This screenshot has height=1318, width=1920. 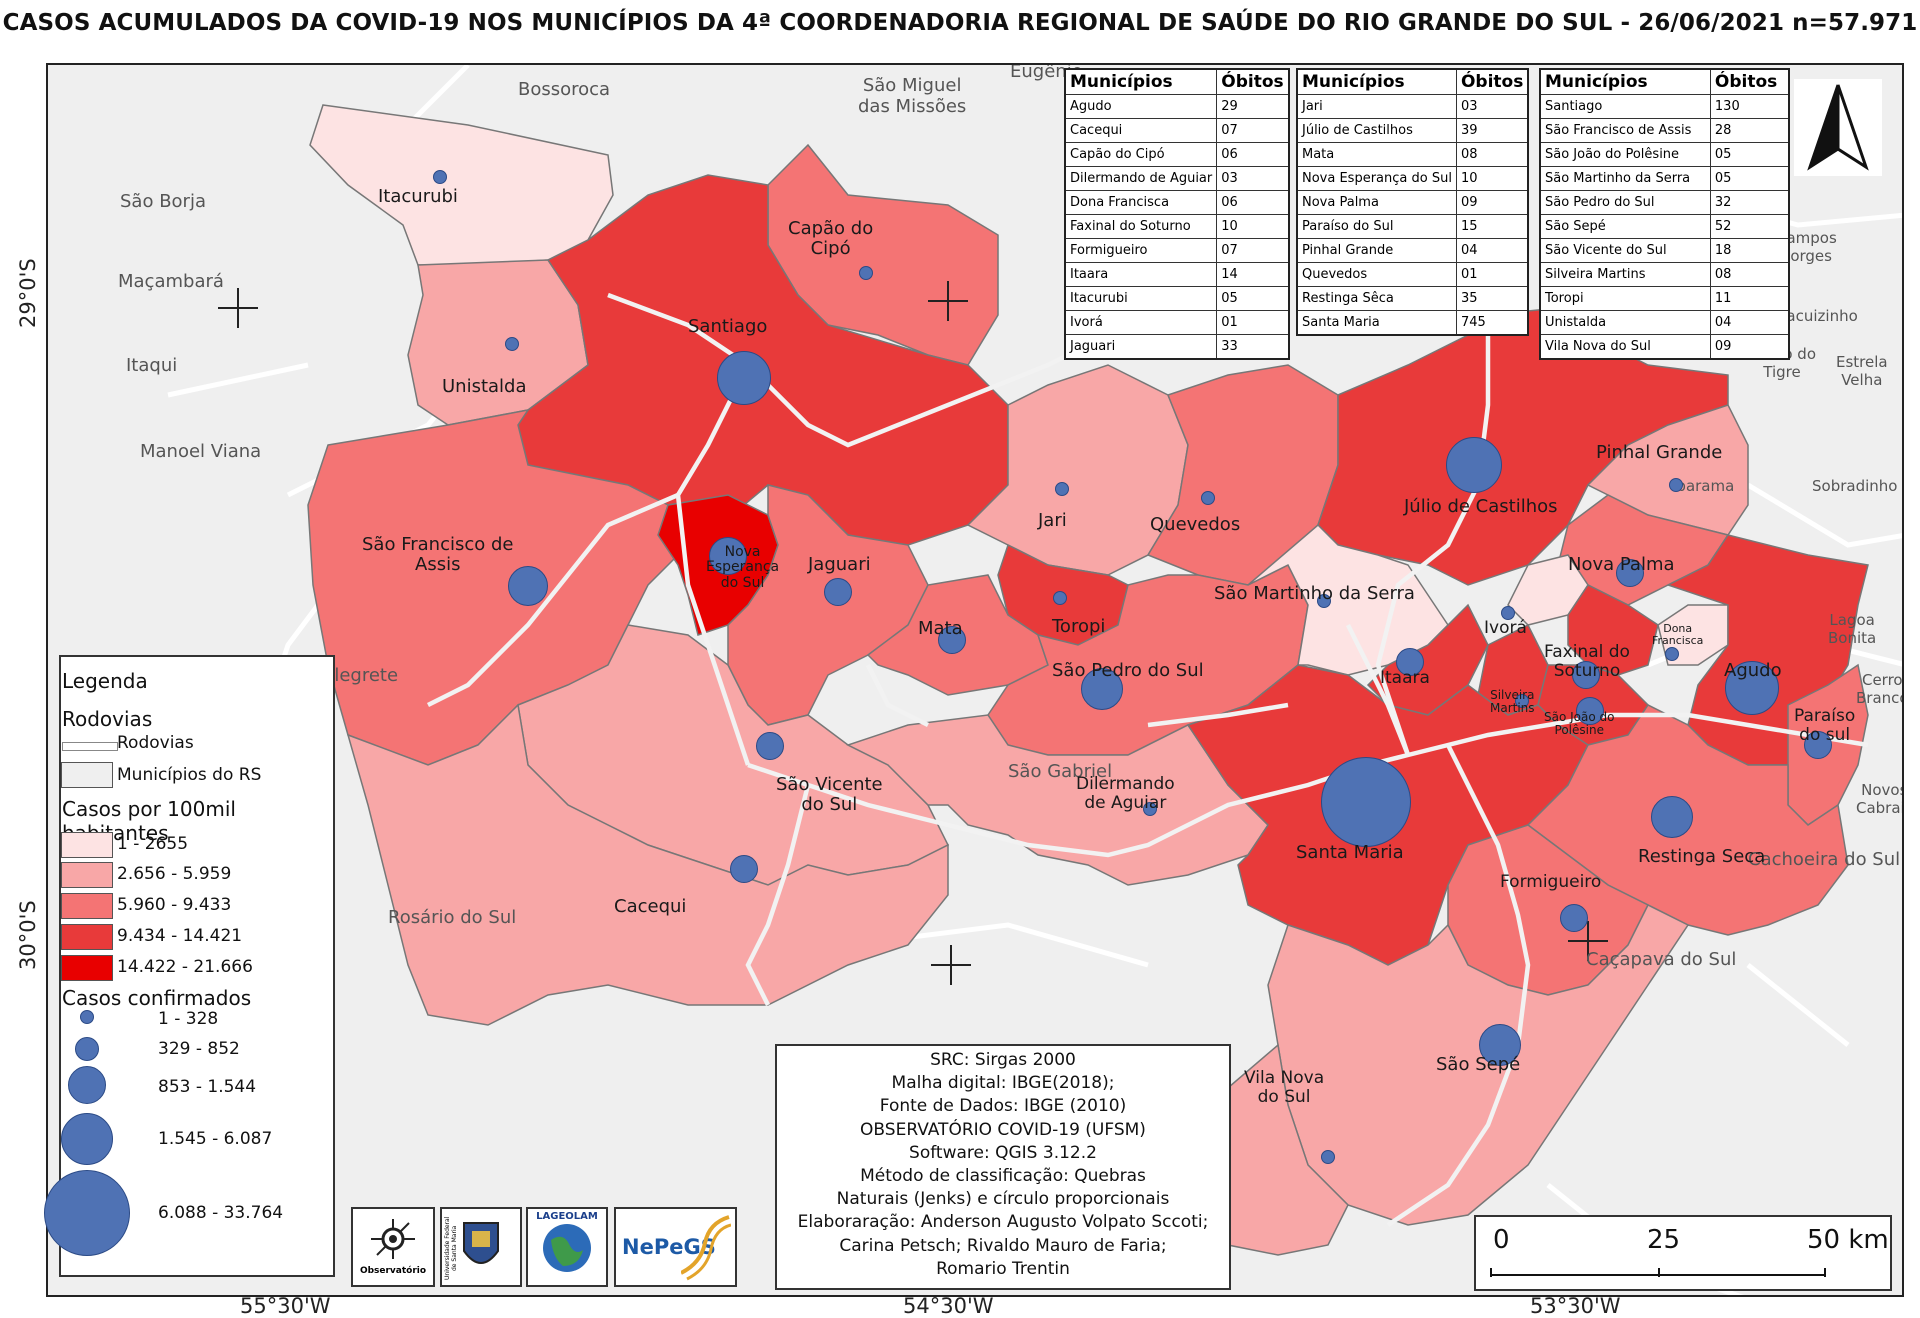 I want to click on table-header-municipios: Municípios, so click(x=1625, y=81).